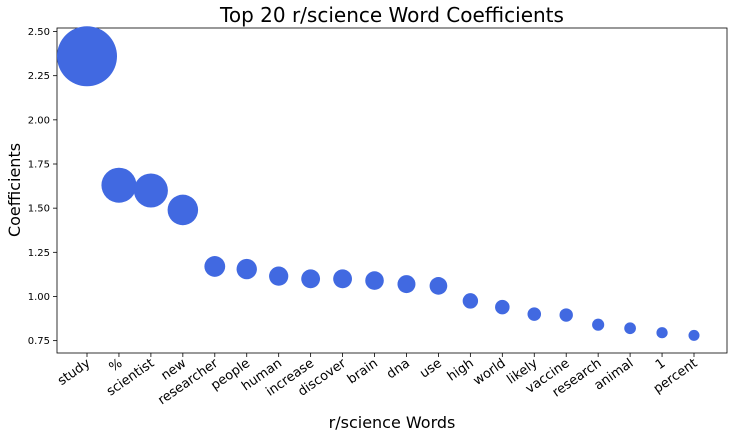 Image resolution: width=735 pixels, height=438 pixels. Describe the element at coordinates (39, 341) in the screenshot. I see `y-tick-label: 0.75` at that location.